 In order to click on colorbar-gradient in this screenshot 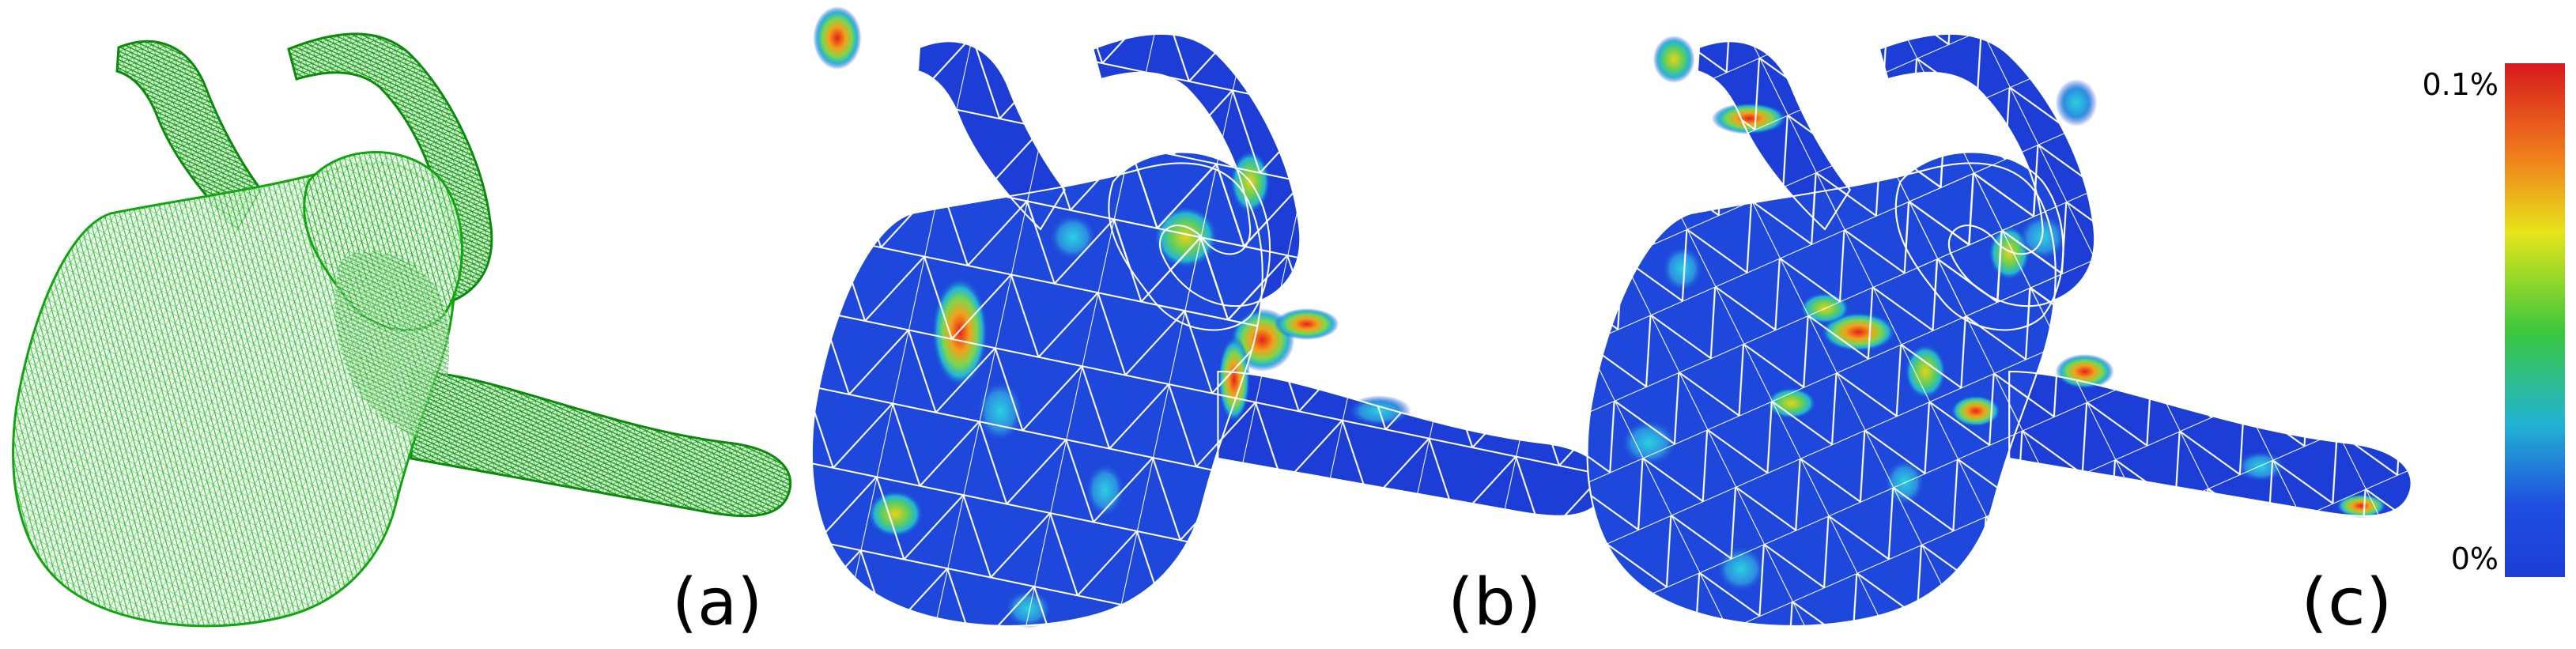, I will do `click(2535, 320)`.